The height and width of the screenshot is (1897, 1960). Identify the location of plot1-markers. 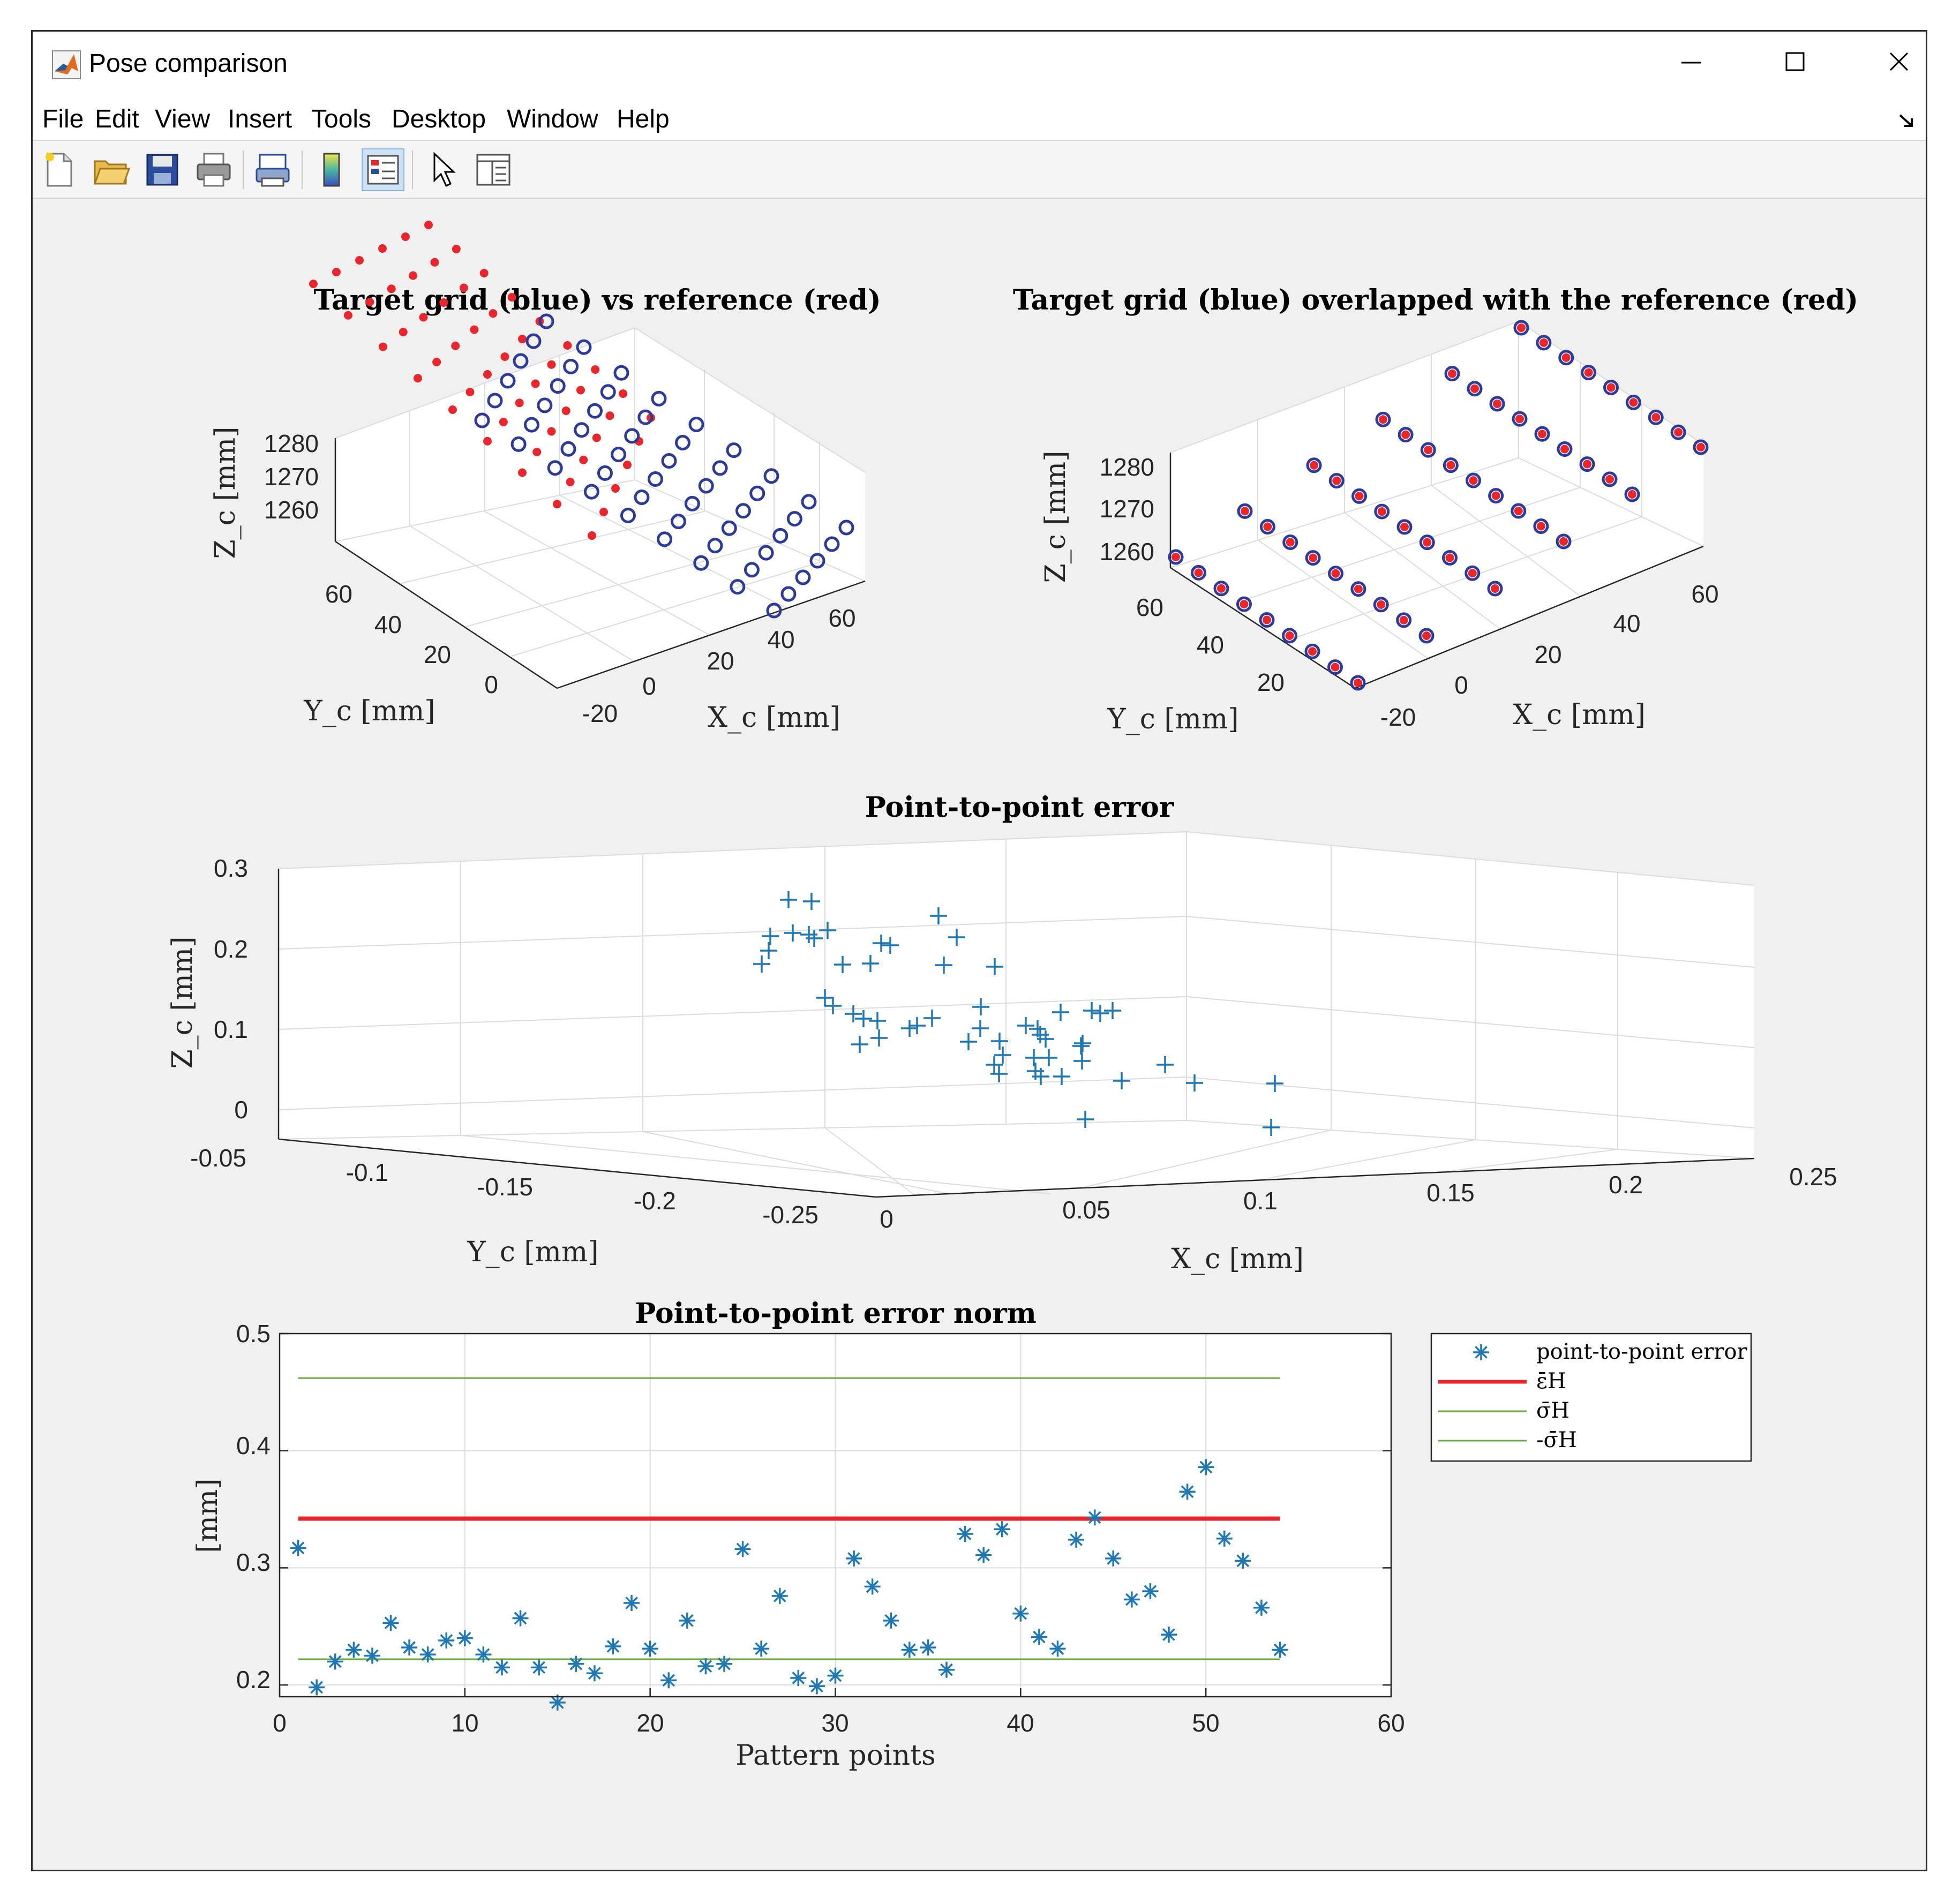
(581, 420).